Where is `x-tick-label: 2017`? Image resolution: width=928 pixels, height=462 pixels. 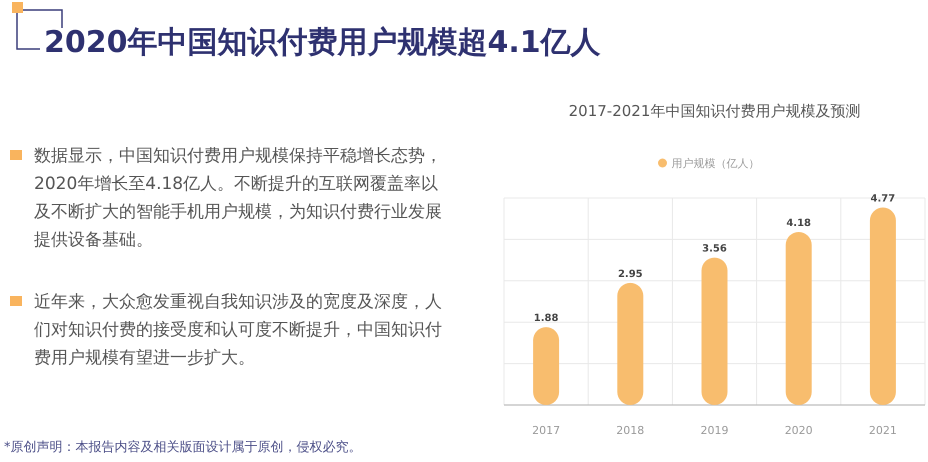 x-tick-label: 2017 is located at coordinates (546, 430).